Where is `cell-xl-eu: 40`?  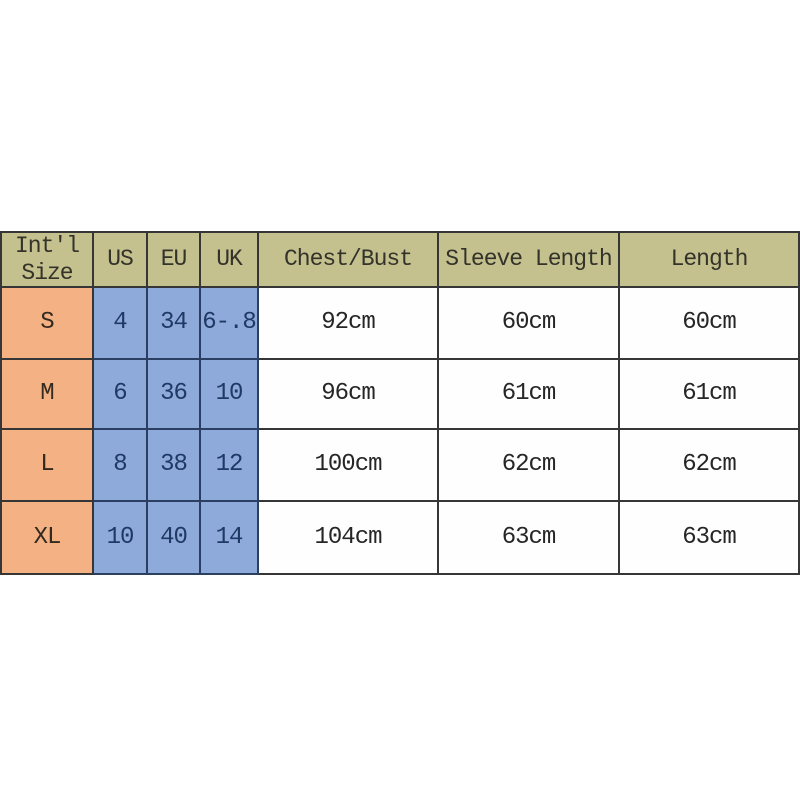
cell-xl-eu: 40 is located at coordinates (173, 537).